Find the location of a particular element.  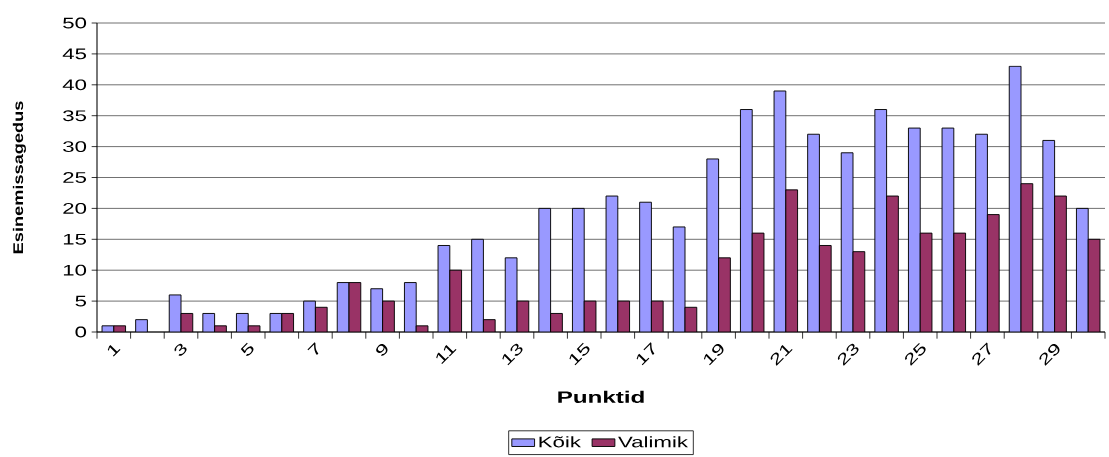

y-tick-label: 0 is located at coordinates (81, 332).